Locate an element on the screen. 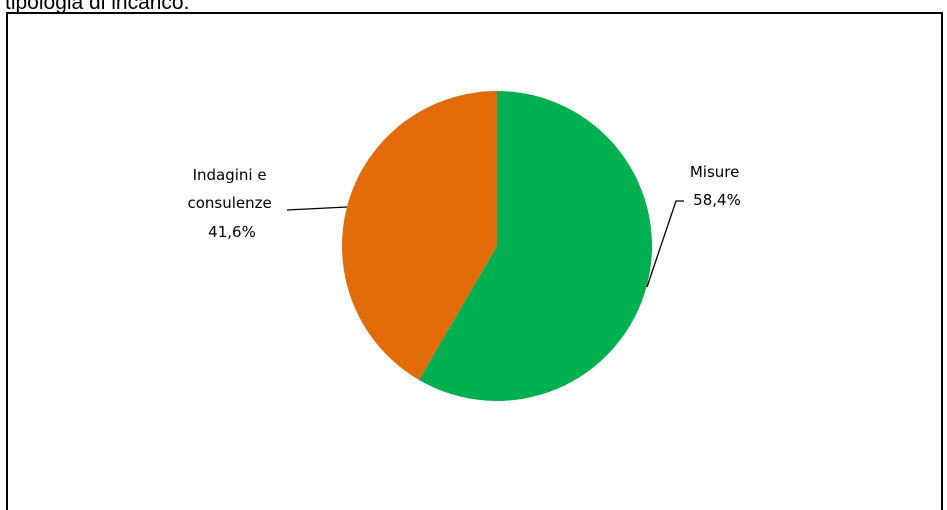 This screenshot has width=947, height=510. pie-slice-indagini is located at coordinates (419, 235).